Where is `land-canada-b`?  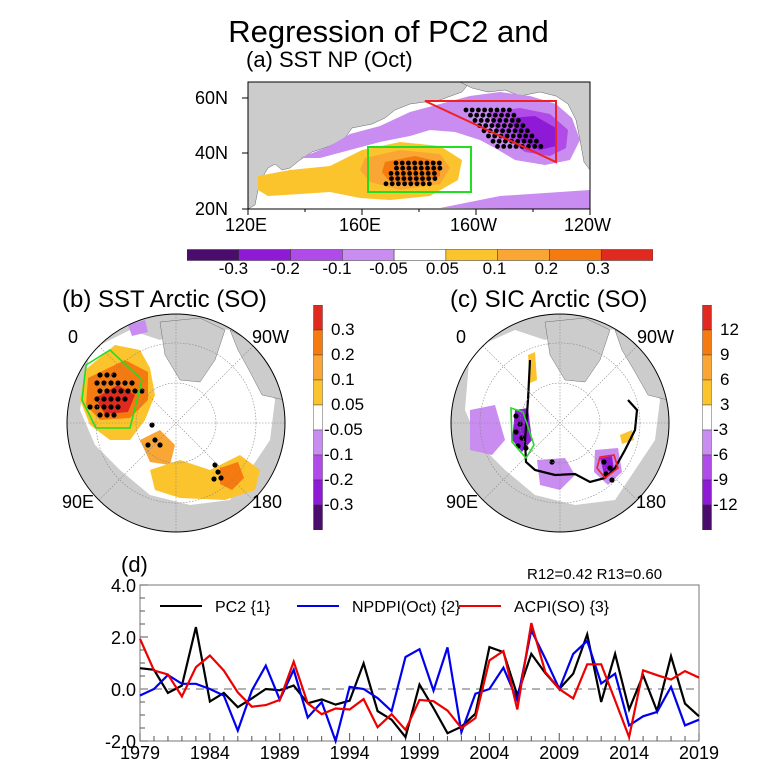 land-canada-b is located at coordinates (257, 365).